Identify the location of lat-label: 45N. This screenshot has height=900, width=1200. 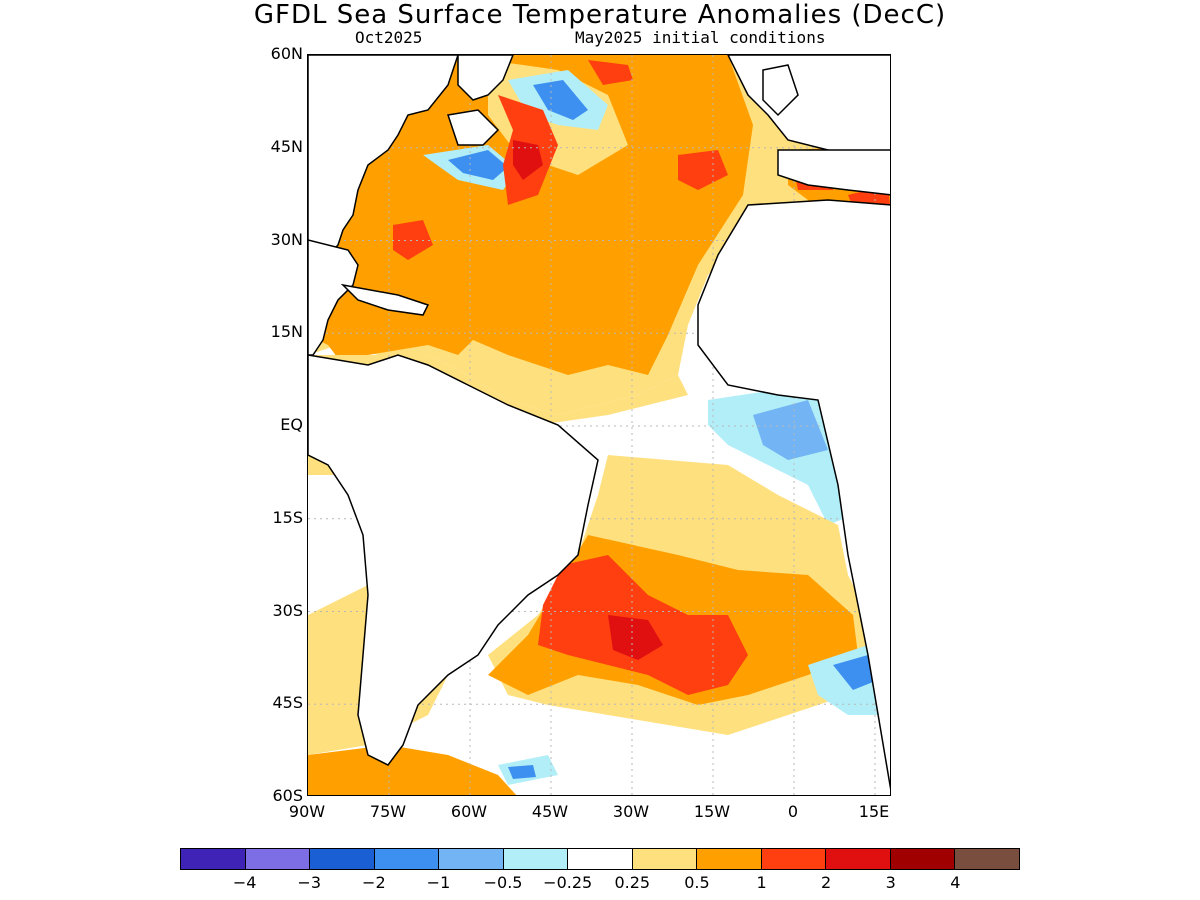
(286, 146).